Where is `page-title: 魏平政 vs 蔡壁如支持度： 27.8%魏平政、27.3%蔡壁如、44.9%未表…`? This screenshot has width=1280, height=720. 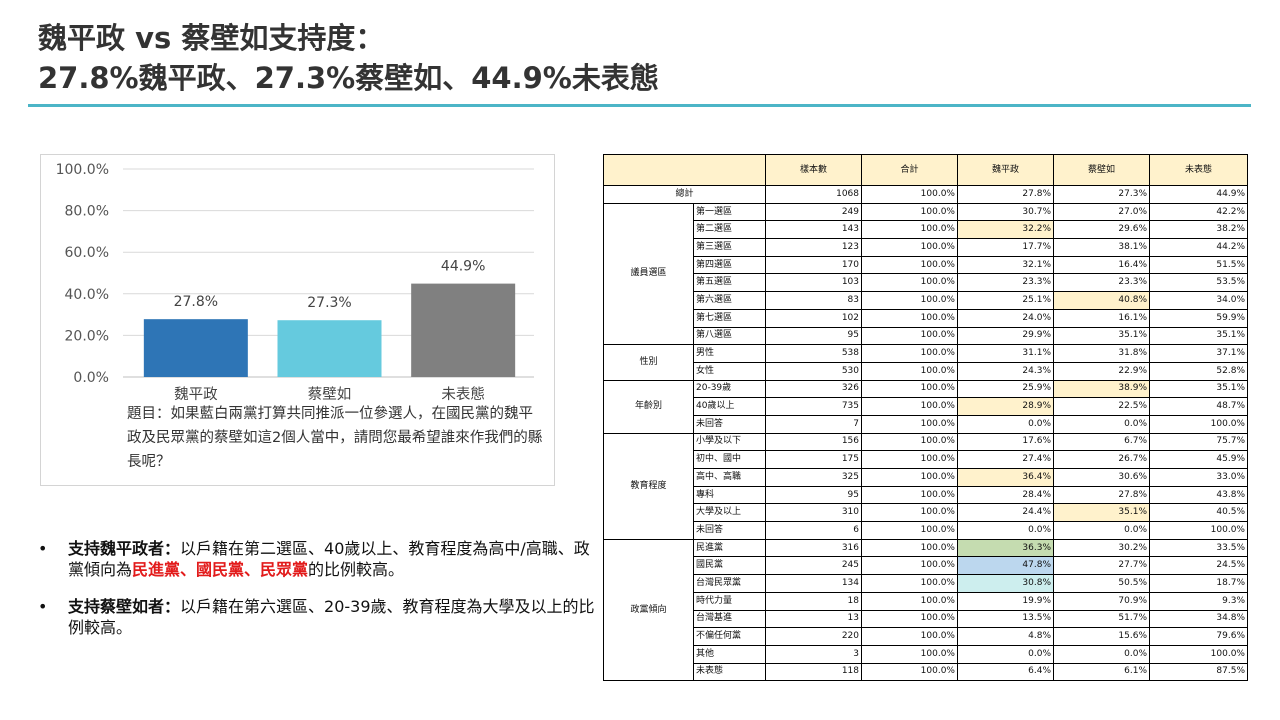 page-title: 魏平政 vs 蔡壁如支持度： 27.8%魏平政、27.3%蔡壁如、44.9%未表… is located at coordinates (348, 58).